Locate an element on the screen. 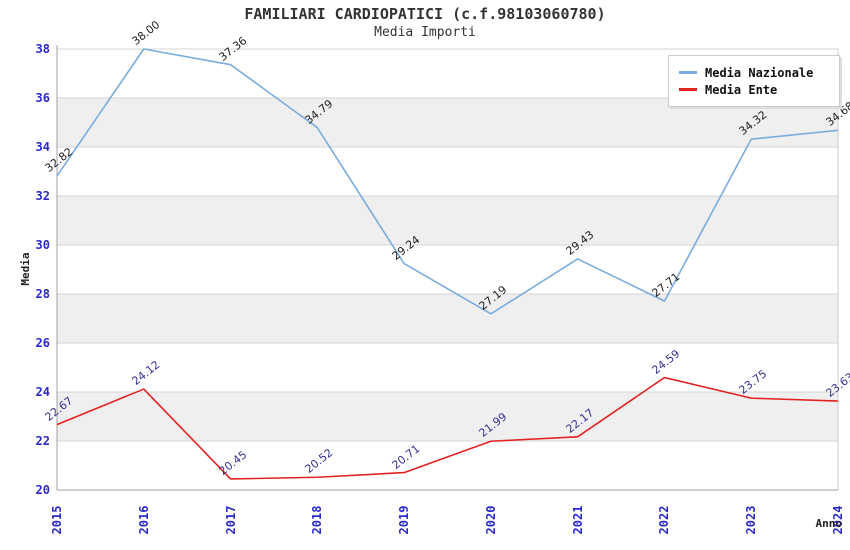 This screenshot has width=850, height=550. y-tick-label: 24 is located at coordinates (42, 392).